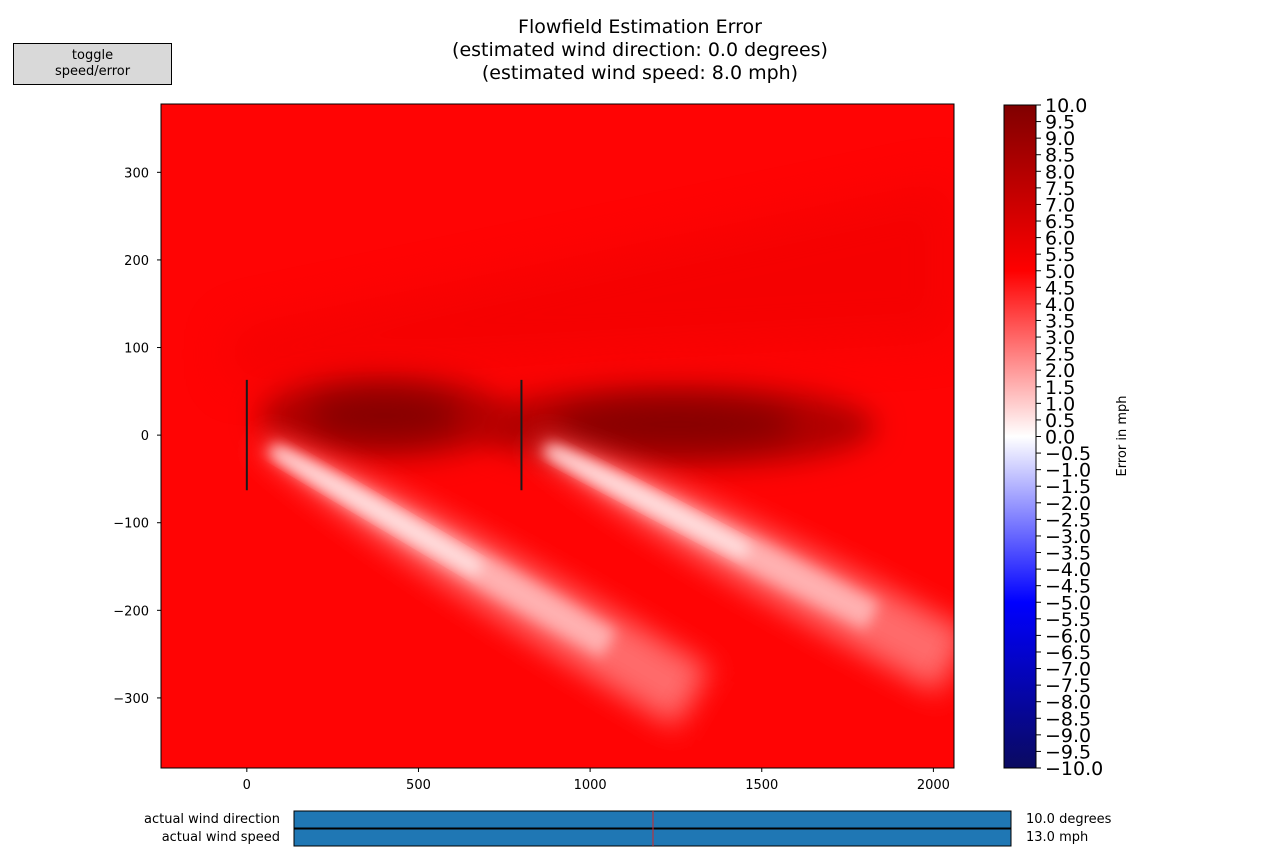 This screenshot has height=863, width=1280. Describe the element at coordinates (1068, 504) in the screenshot. I see `colorbar-tick-label: −2.0` at that location.